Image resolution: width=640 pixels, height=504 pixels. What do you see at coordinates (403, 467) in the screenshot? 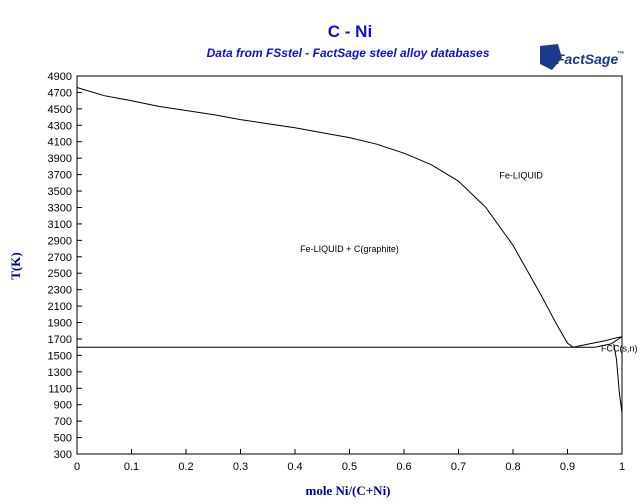
I see `x-tick-label: 0.6` at bounding box center [403, 467].